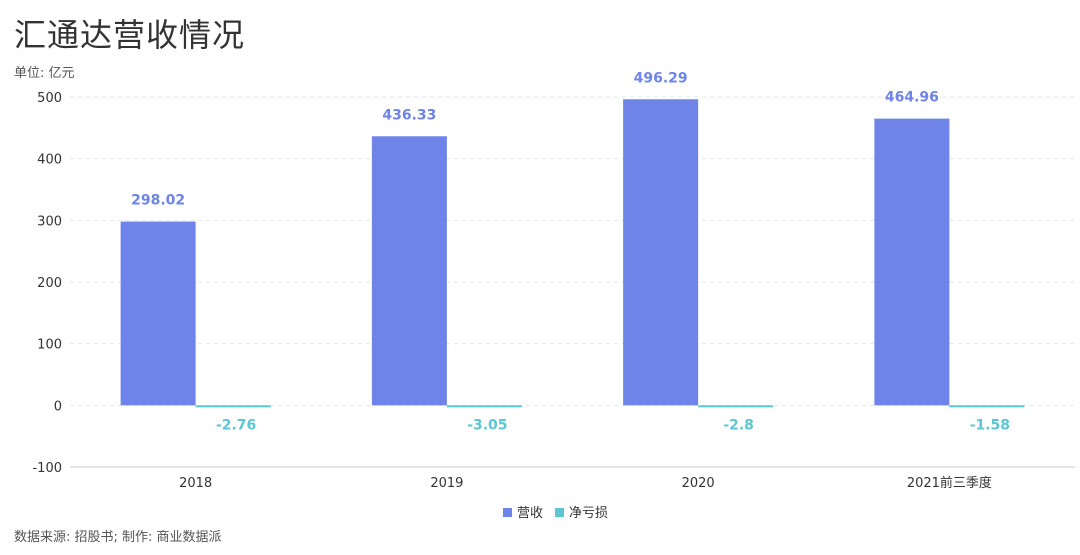  Describe the element at coordinates (47, 468) in the screenshot. I see `y-tick-label: -100` at that location.